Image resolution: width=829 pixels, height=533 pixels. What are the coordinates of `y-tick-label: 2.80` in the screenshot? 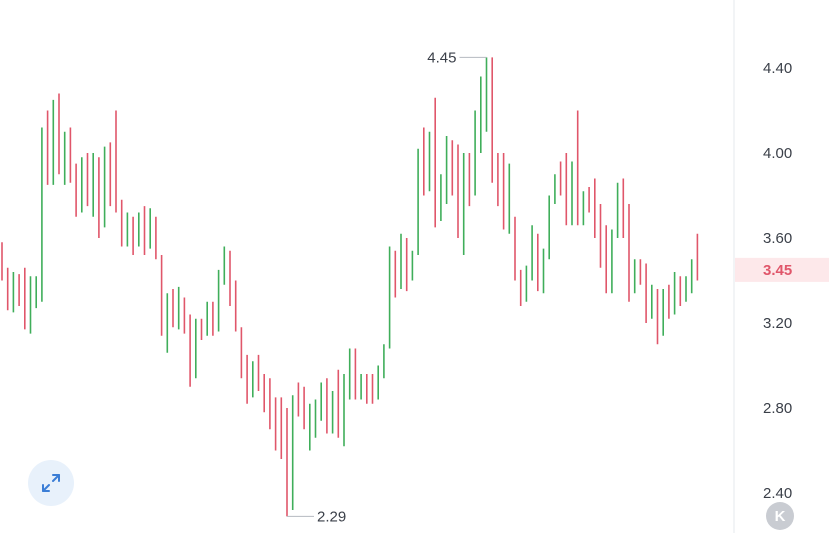 It's located at (777, 408).